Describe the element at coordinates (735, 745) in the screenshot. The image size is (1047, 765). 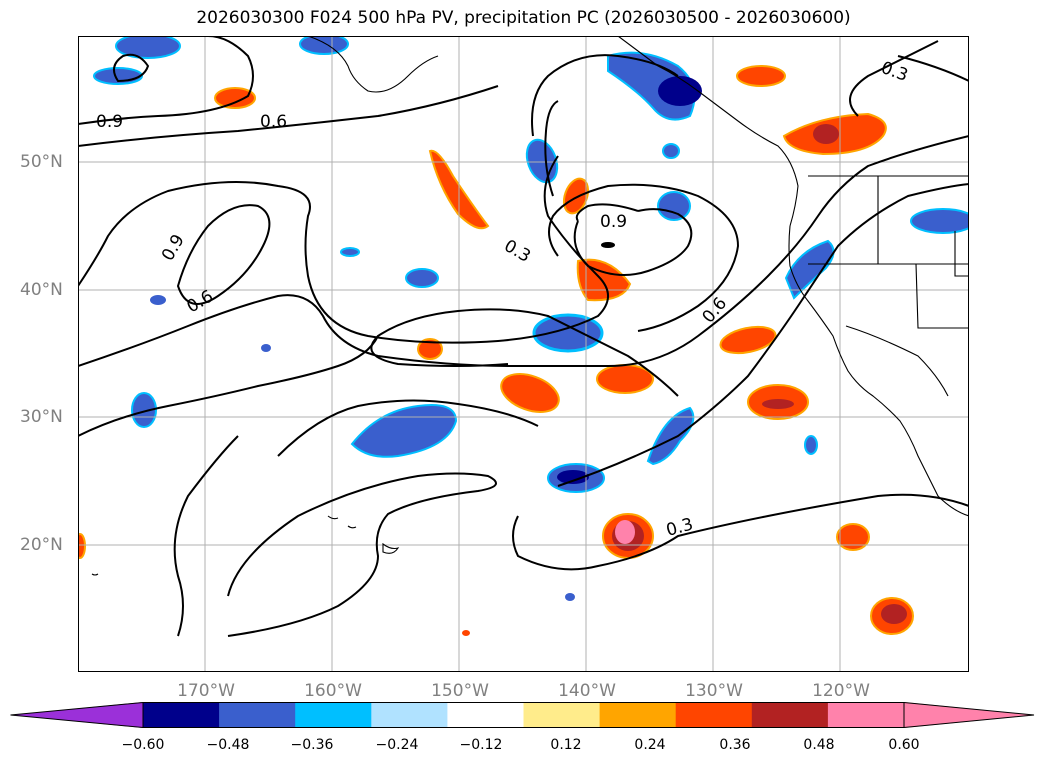
I see `colorbar-tick-label: 0.36` at that location.